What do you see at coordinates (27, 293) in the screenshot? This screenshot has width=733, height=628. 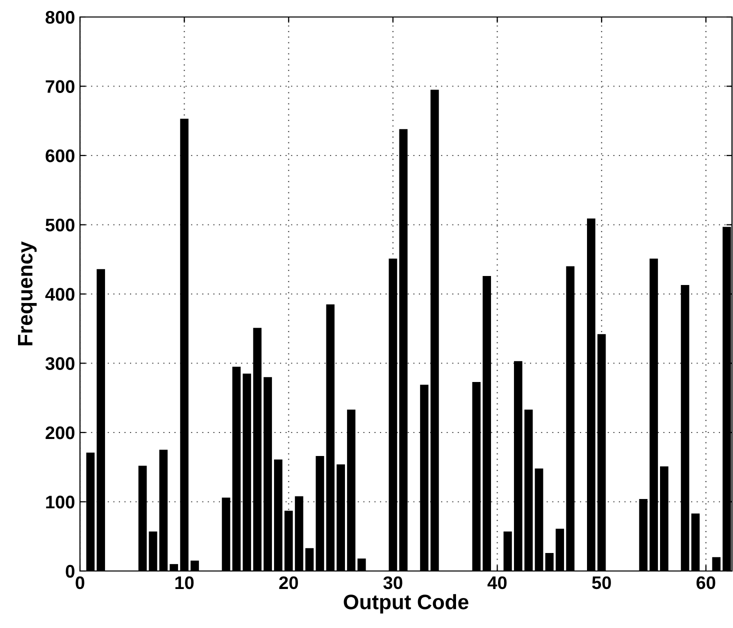 I see `y-axis-title: Frequency` at bounding box center [27, 293].